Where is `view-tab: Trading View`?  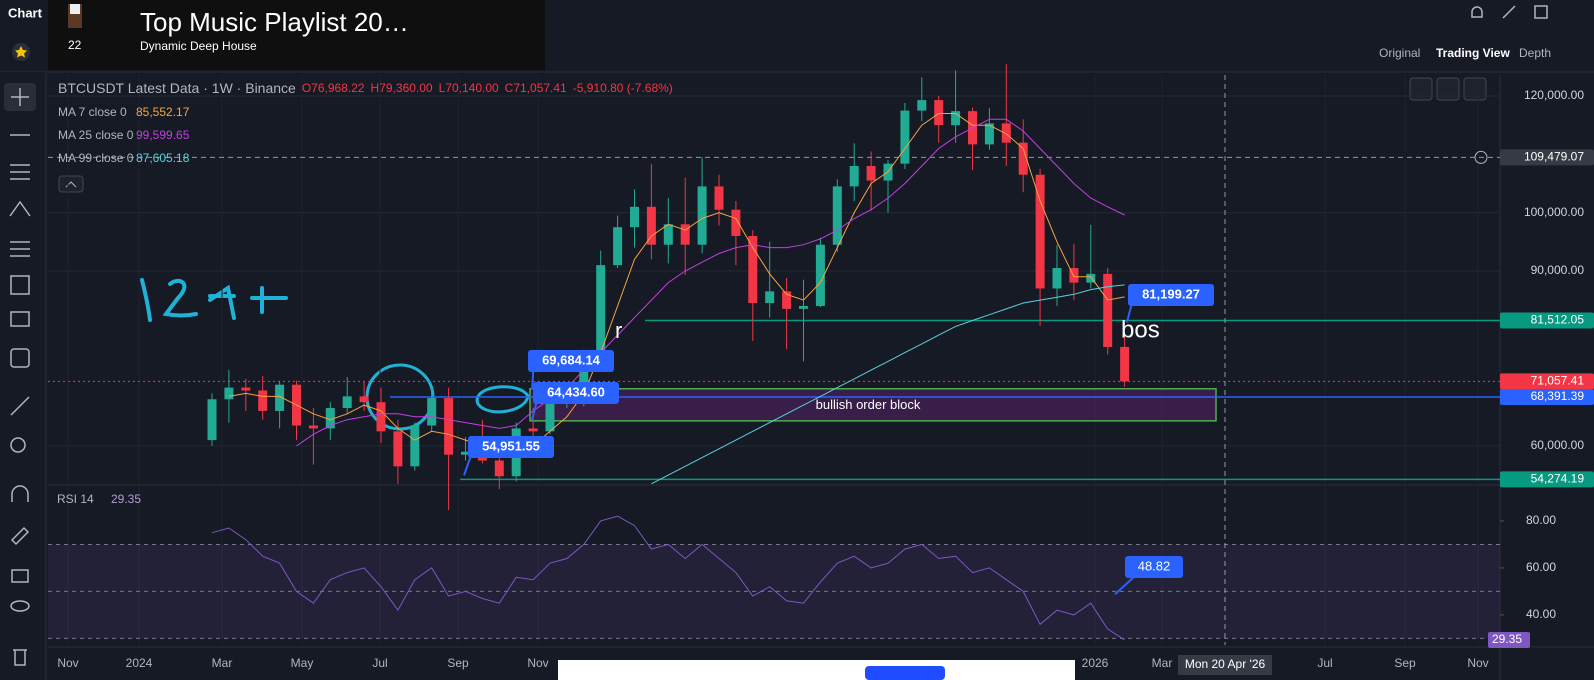 view-tab: Trading View is located at coordinates (1473, 53).